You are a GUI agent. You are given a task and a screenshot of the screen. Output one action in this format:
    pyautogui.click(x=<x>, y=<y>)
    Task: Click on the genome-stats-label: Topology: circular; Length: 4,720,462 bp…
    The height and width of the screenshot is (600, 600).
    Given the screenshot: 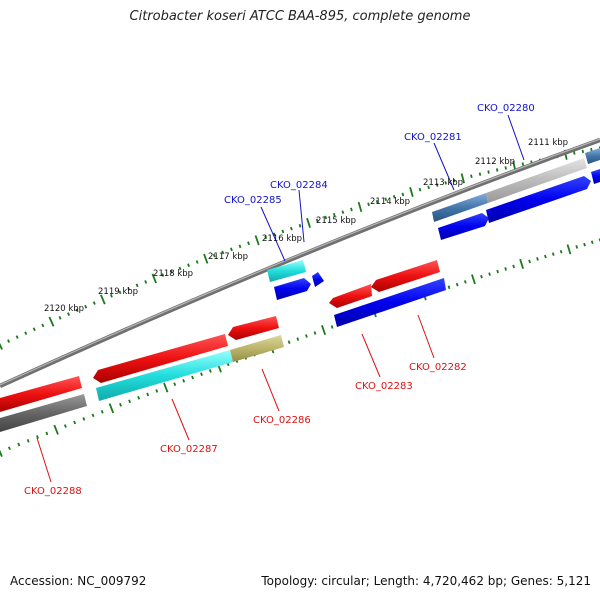 What is the action you would take?
    pyautogui.click(x=426, y=581)
    